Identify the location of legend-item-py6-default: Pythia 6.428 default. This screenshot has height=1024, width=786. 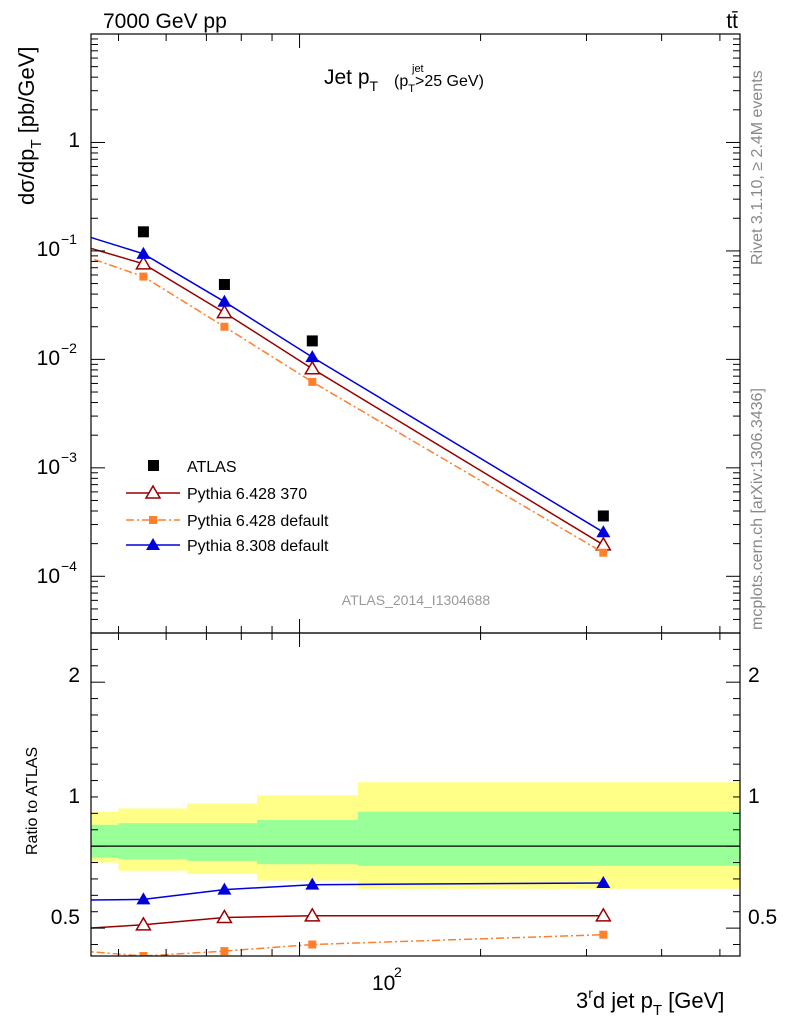
(227, 521).